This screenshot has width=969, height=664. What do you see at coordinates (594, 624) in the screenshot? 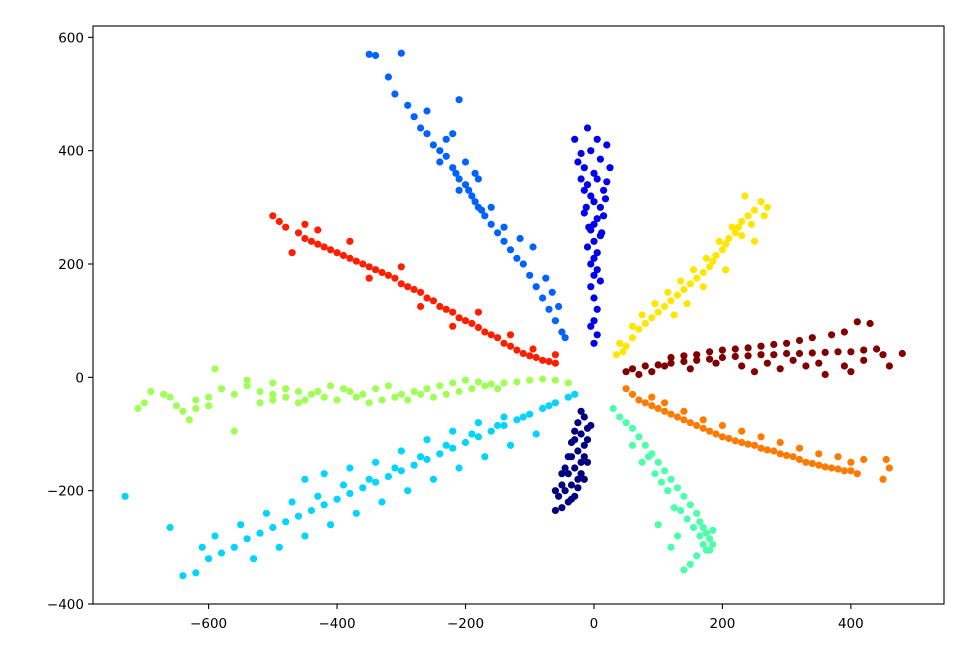
I see `x-tick-label: 0` at bounding box center [594, 624].